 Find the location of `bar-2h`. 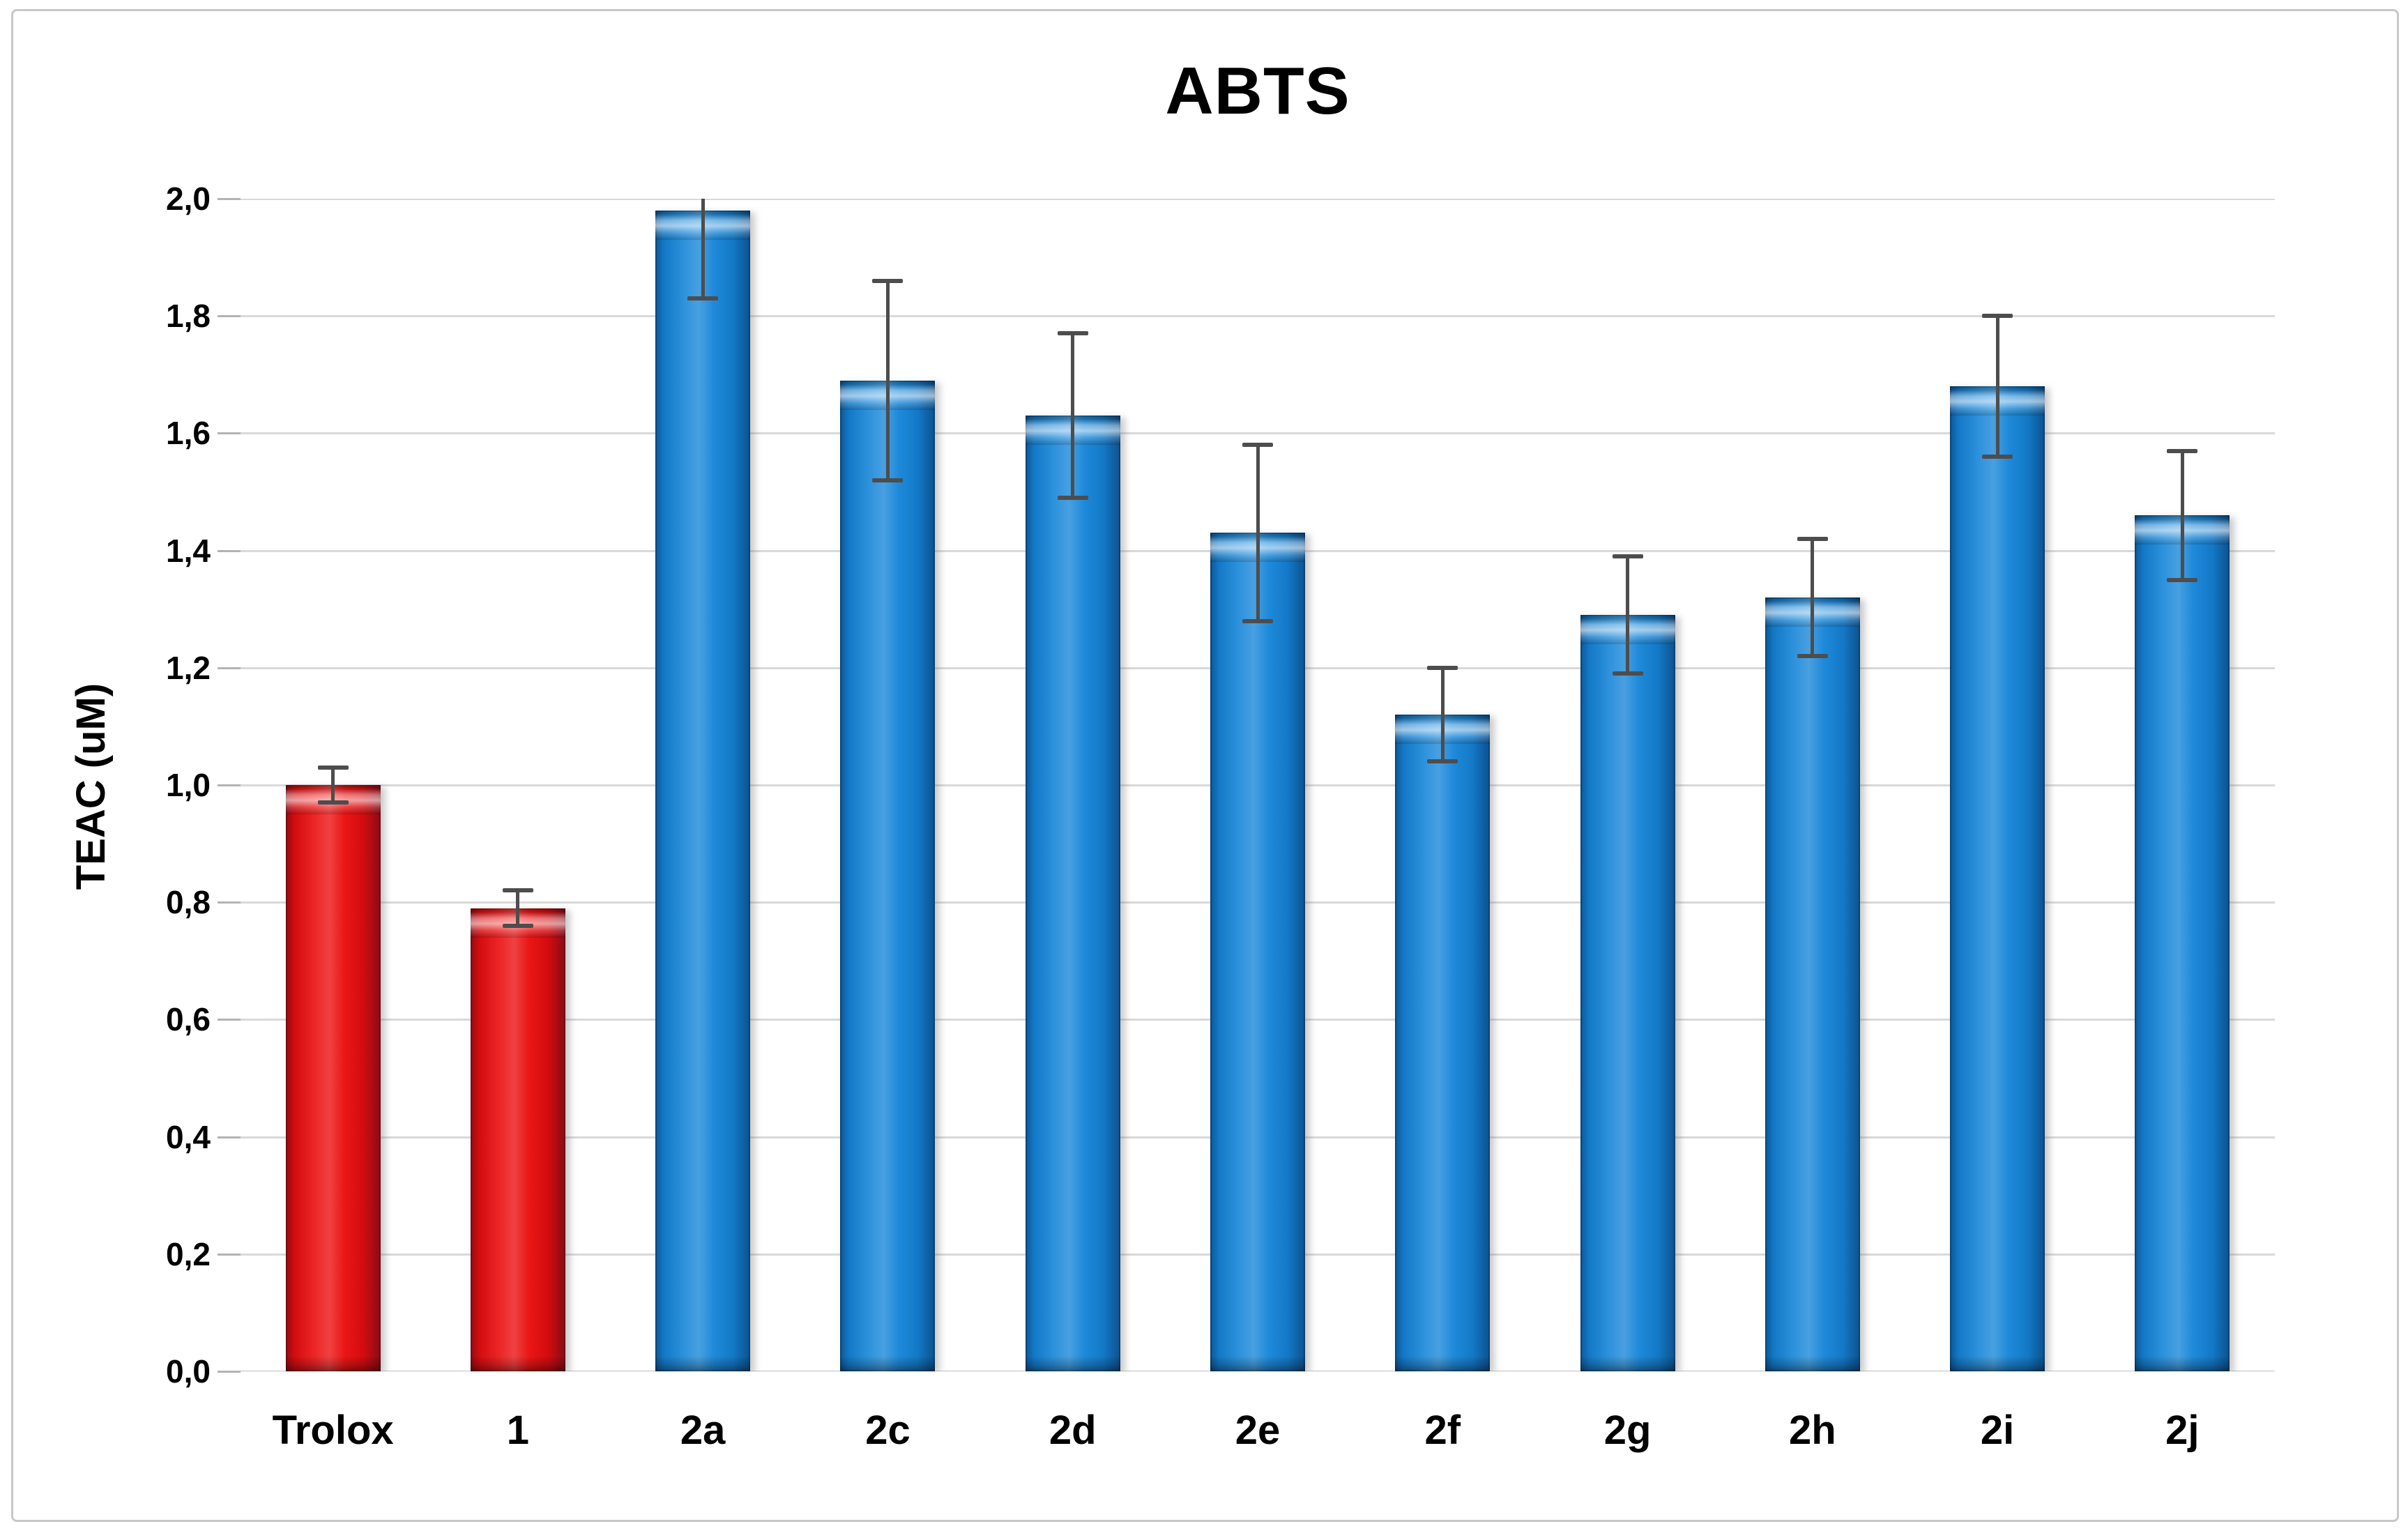

bar-2h is located at coordinates (1812, 984).